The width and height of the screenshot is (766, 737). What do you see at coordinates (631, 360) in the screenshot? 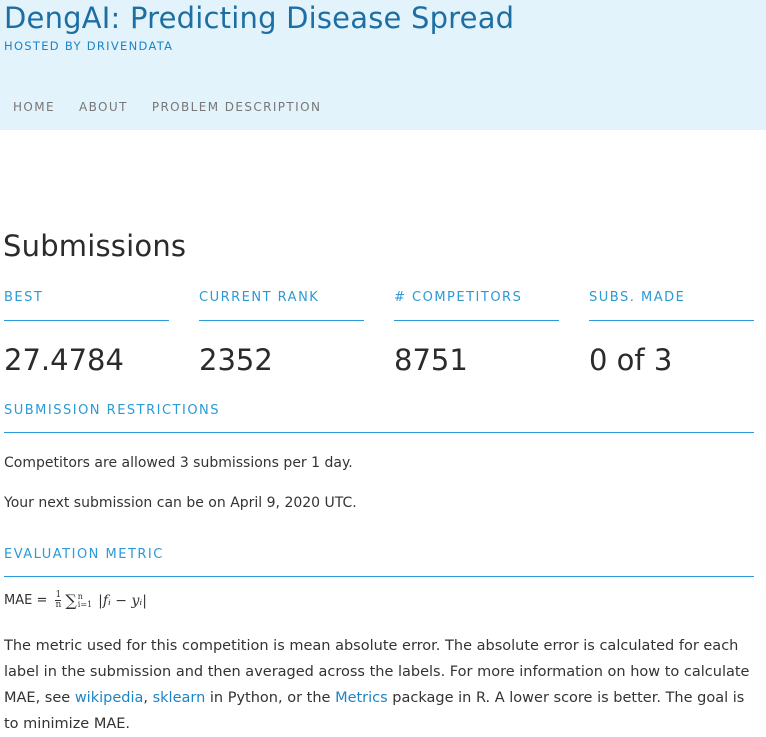
I see `stat-value: 0 of 3` at bounding box center [631, 360].